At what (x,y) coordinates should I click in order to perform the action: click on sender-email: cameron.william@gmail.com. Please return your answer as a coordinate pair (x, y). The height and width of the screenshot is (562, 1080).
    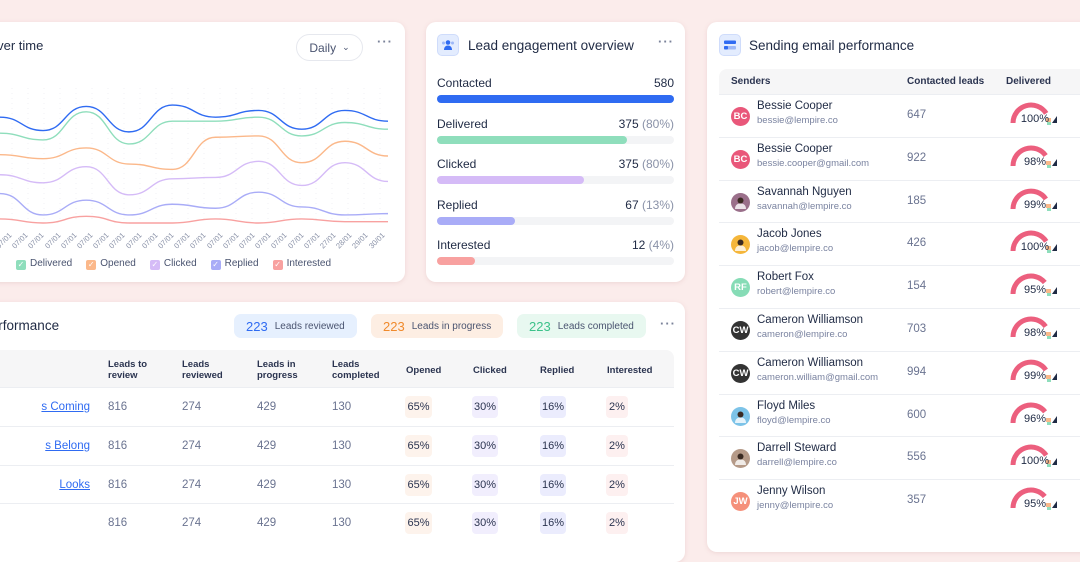
    Looking at the image, I should click on (818, 377).